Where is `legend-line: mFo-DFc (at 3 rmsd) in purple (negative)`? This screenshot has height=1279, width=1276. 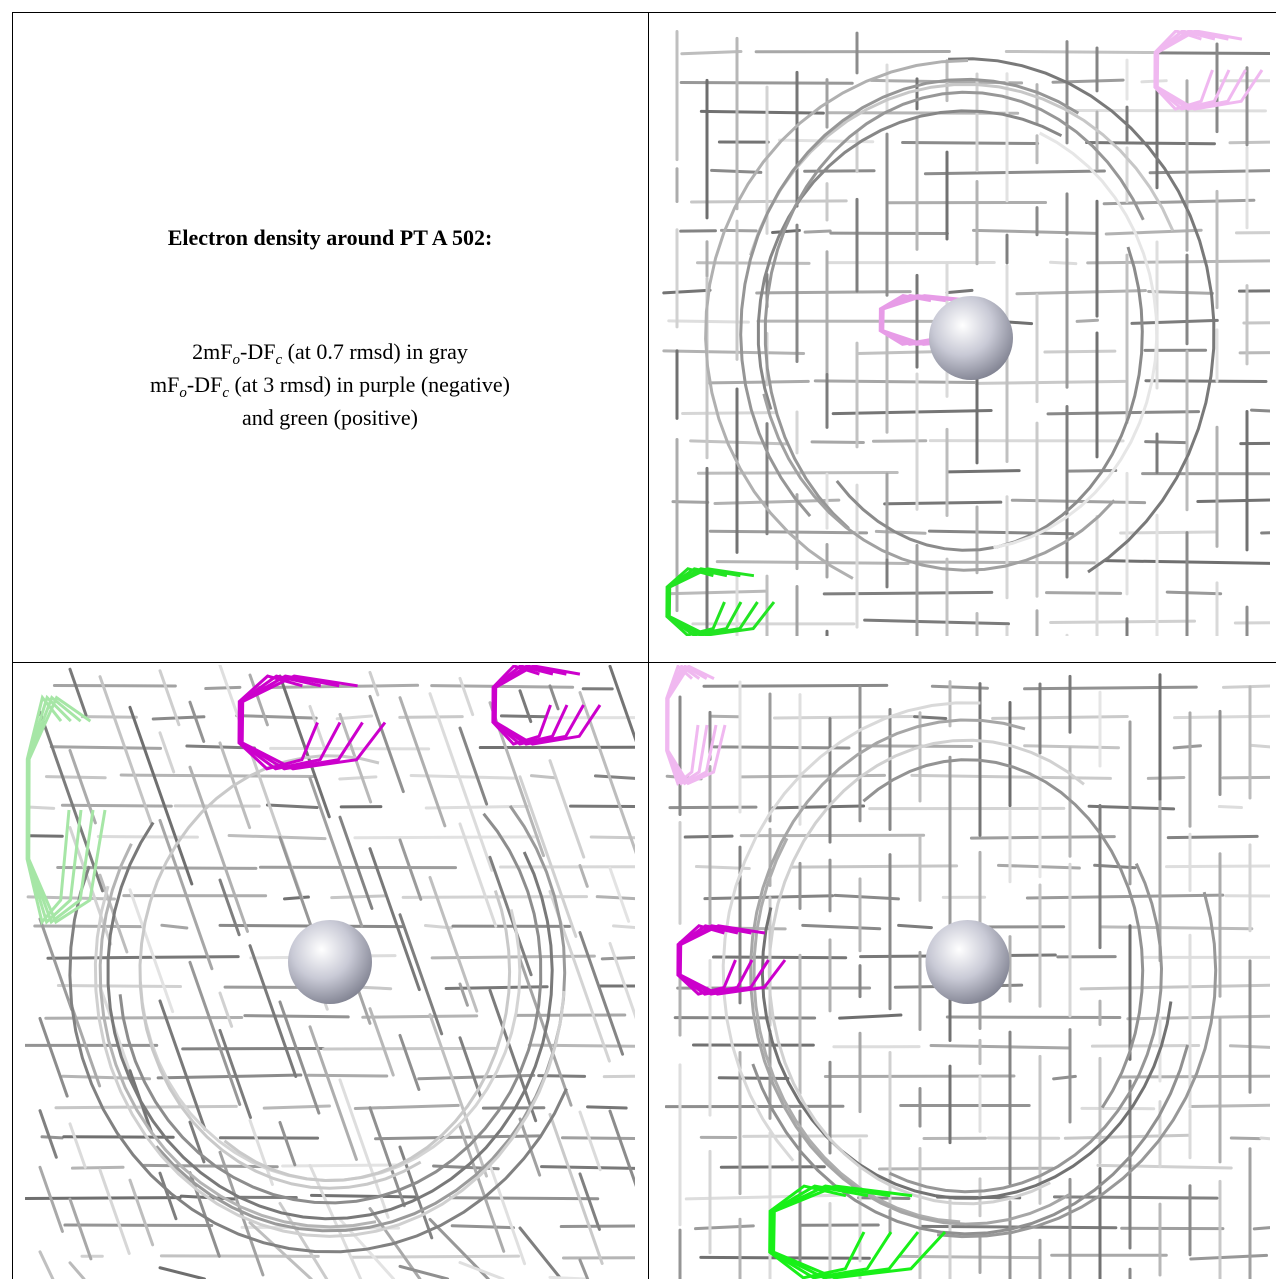
legend-line: mFo-DFc (at 3 rmsd) in purple (negative) is located at coordinates (330, 384).